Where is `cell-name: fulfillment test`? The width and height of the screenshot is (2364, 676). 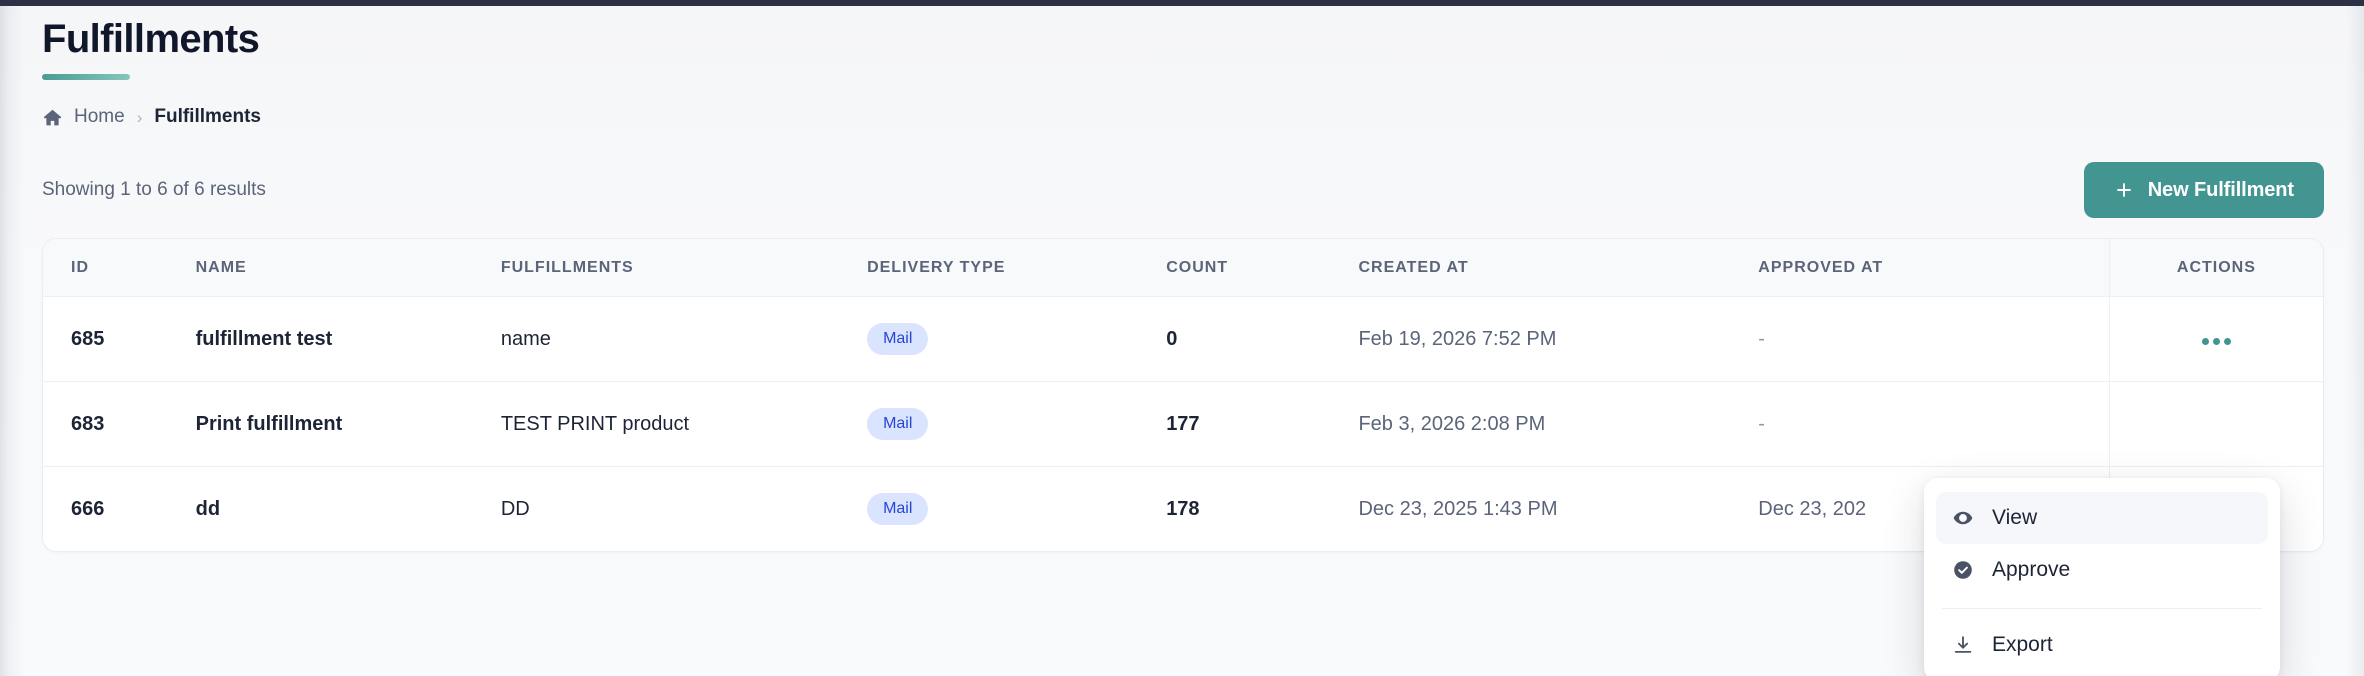 cell-name: fulfillment test is located at coordinates (348, 339).